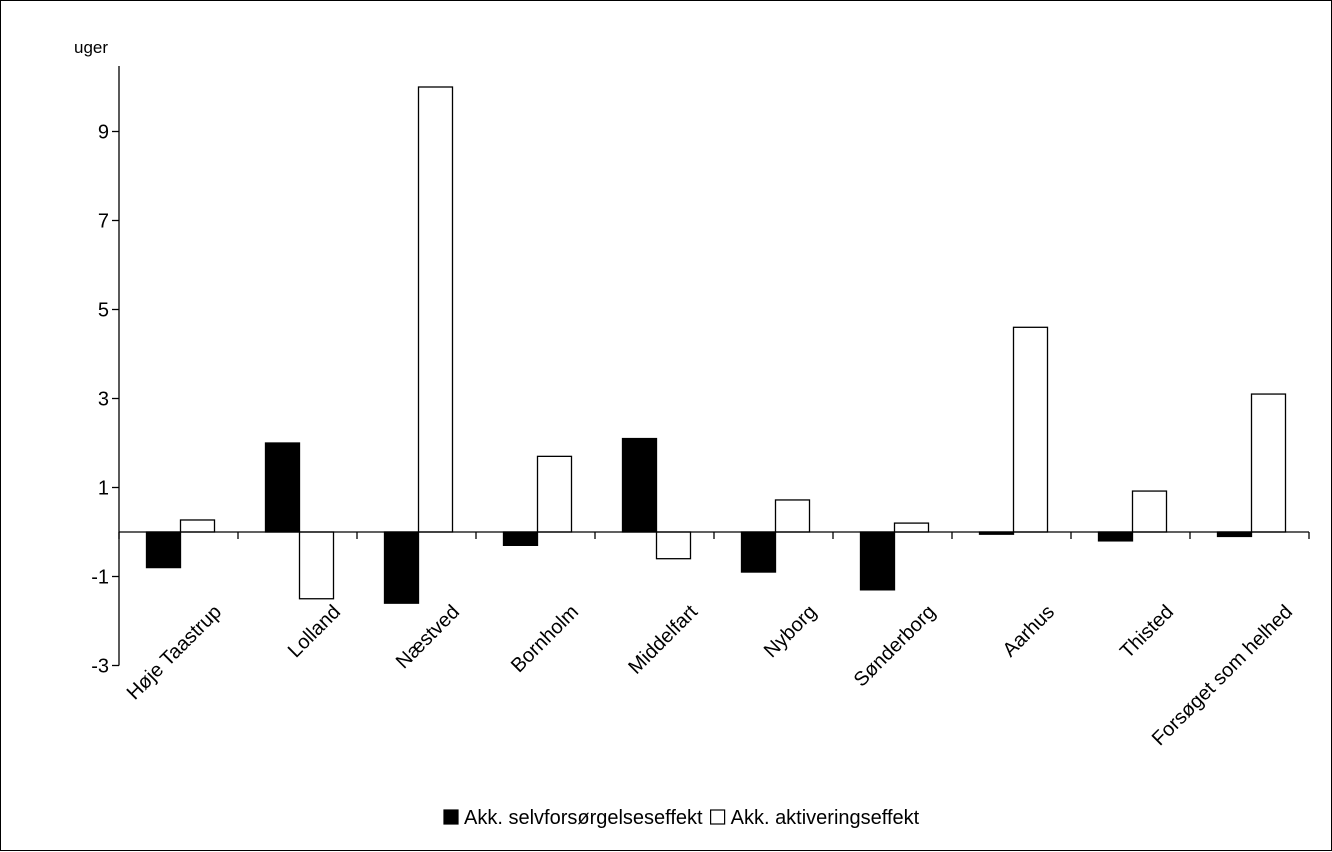 This screenshot has height=852, width=1332. What do you see at coordinates (103, 133) in the screenshot?
I see `y-tick-label: 9` at bounding box center [103, 133].